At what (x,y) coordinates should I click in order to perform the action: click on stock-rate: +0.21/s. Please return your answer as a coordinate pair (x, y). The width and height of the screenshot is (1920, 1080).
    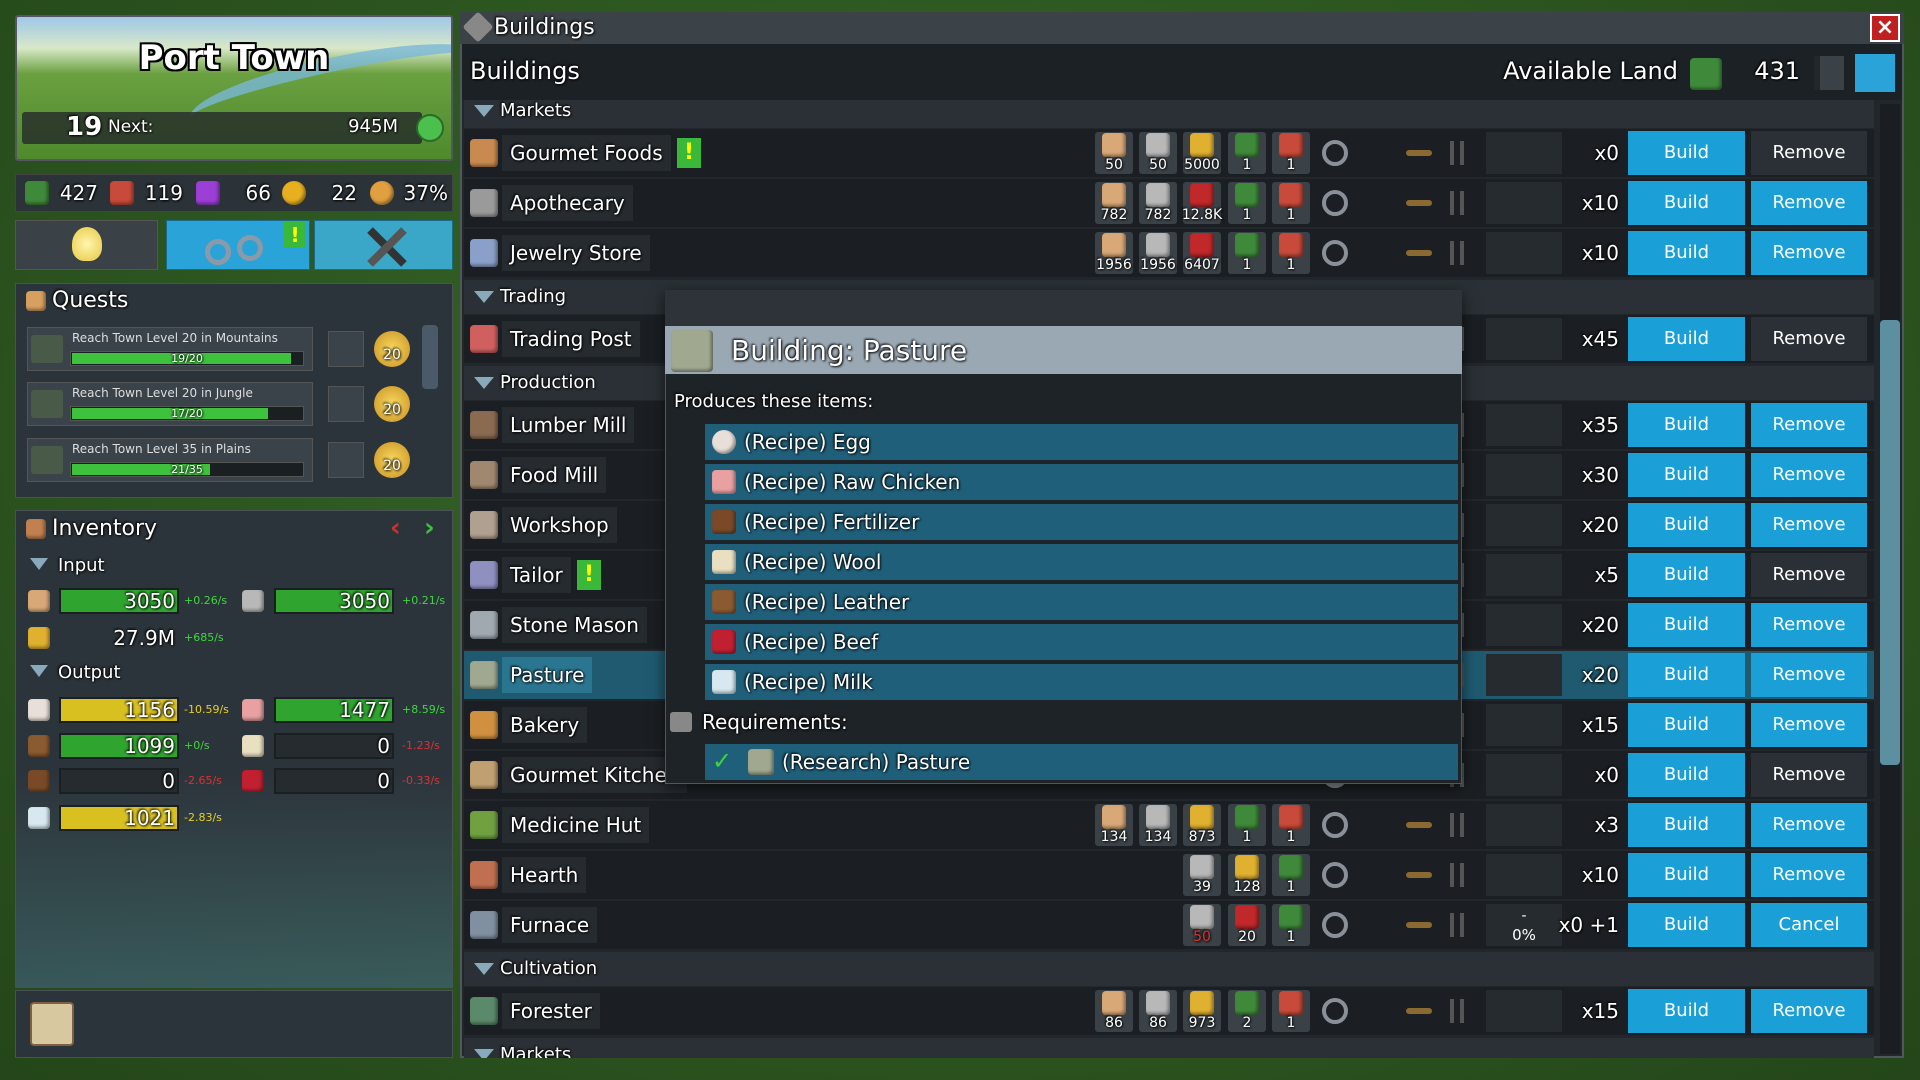
    Looking at the image, I should click on (424, 600).